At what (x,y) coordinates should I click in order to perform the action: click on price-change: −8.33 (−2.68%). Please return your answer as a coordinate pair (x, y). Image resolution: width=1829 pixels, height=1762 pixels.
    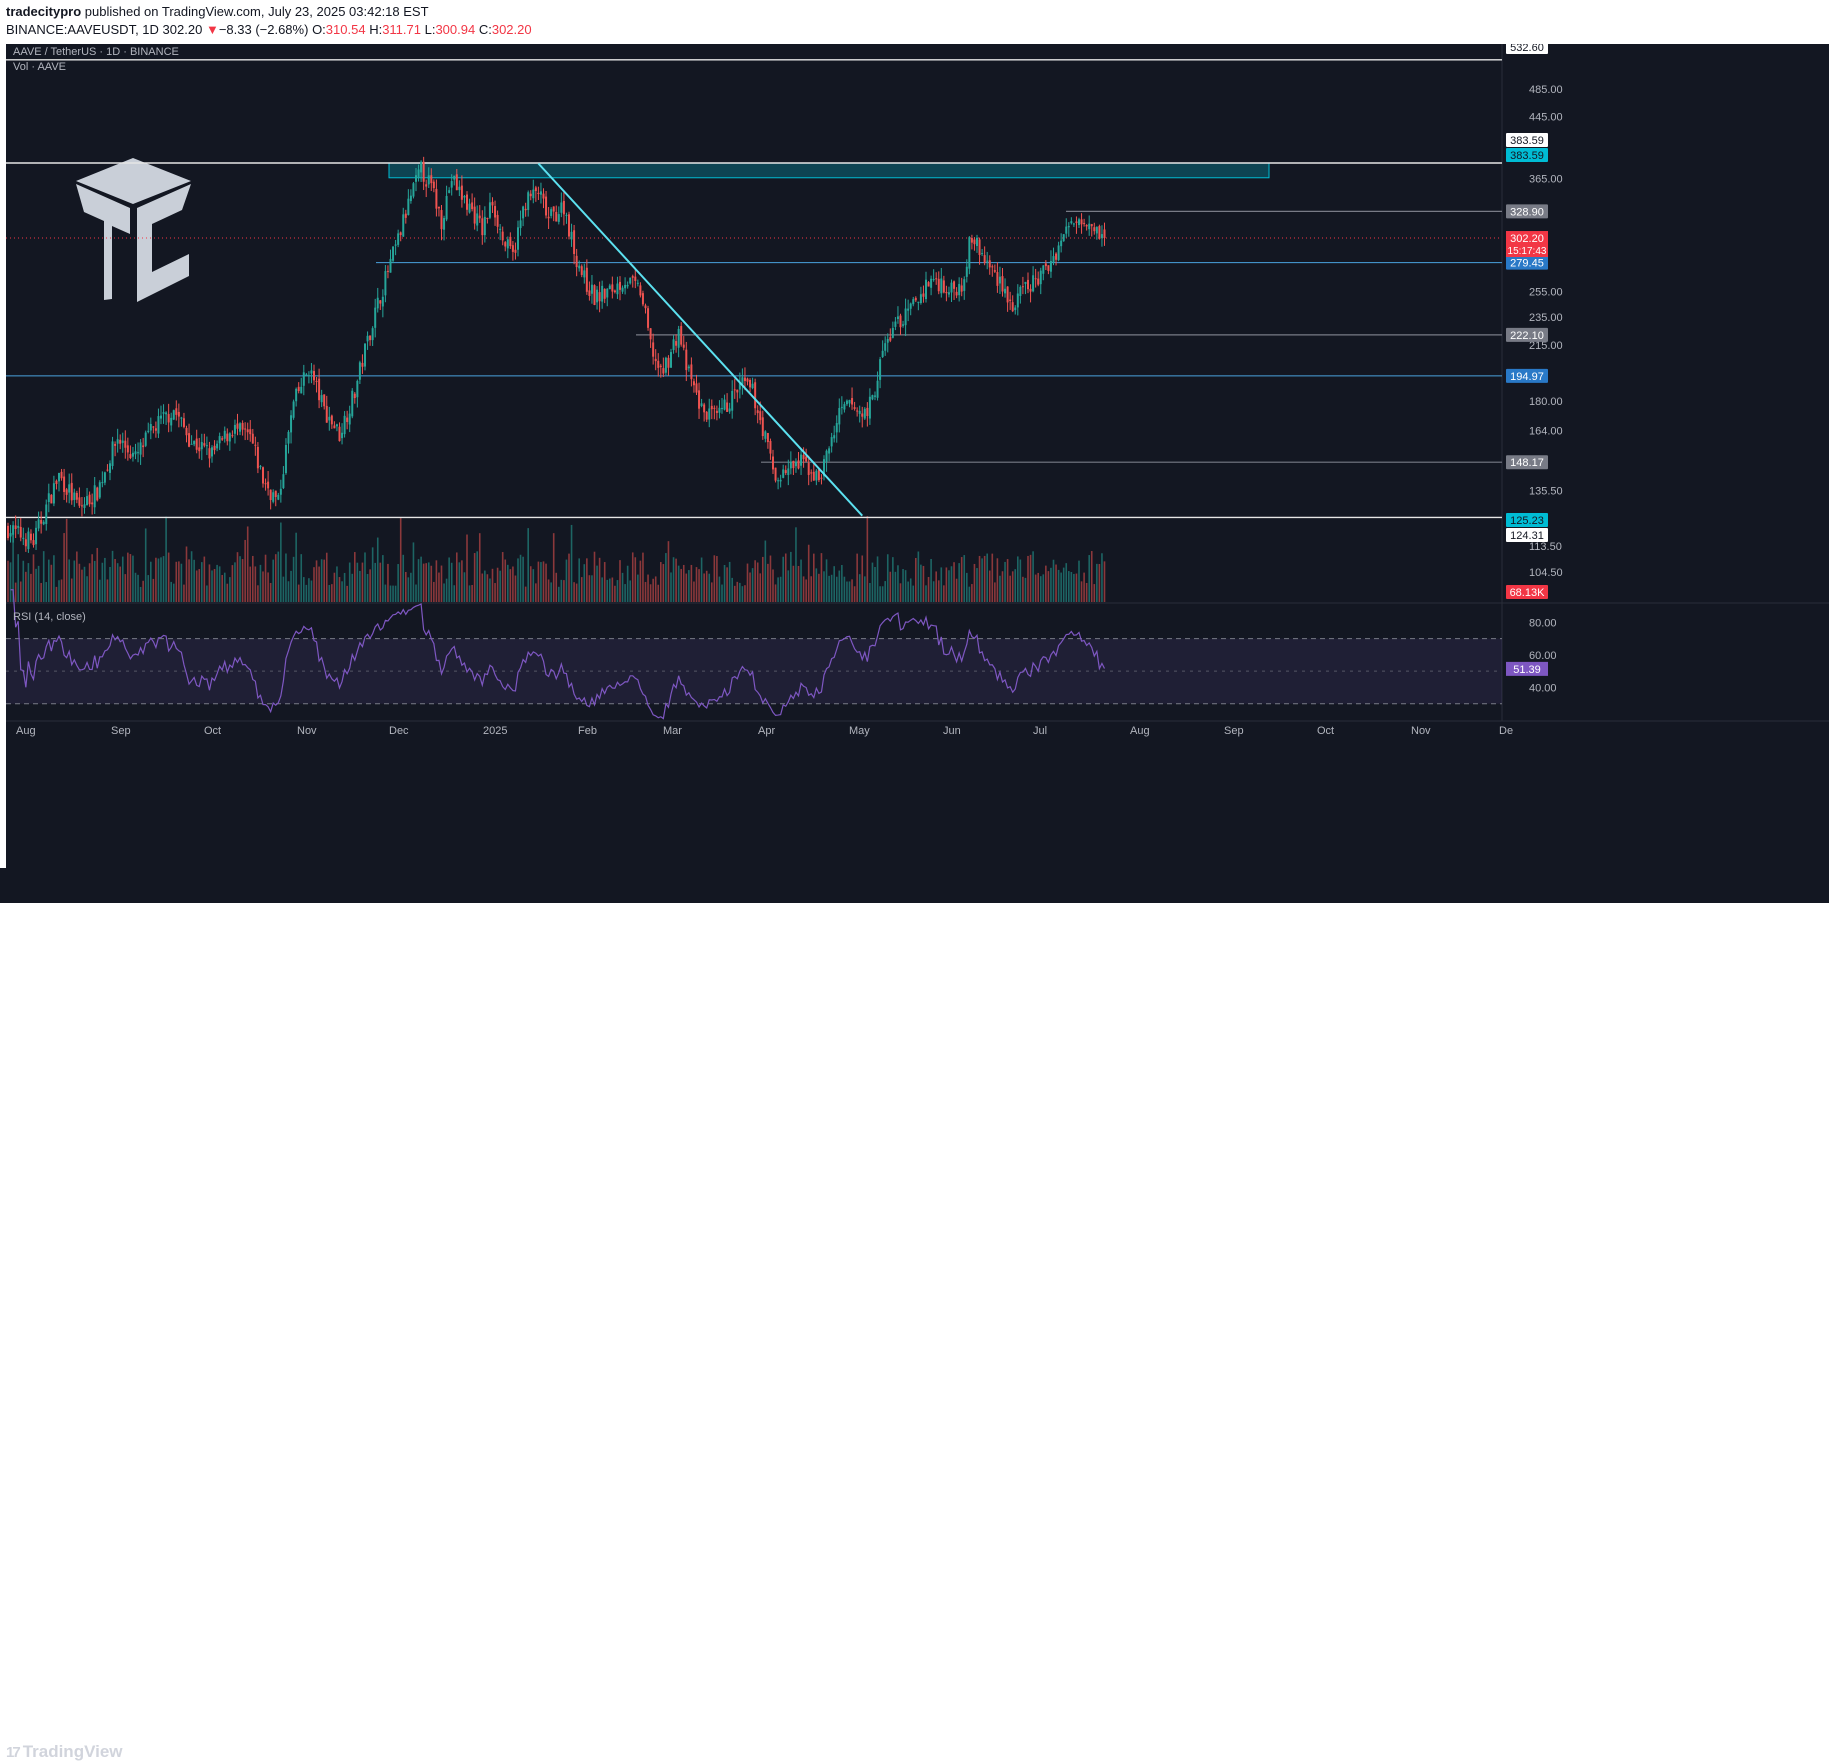
    Looking at the image, I should click on (263, 29).